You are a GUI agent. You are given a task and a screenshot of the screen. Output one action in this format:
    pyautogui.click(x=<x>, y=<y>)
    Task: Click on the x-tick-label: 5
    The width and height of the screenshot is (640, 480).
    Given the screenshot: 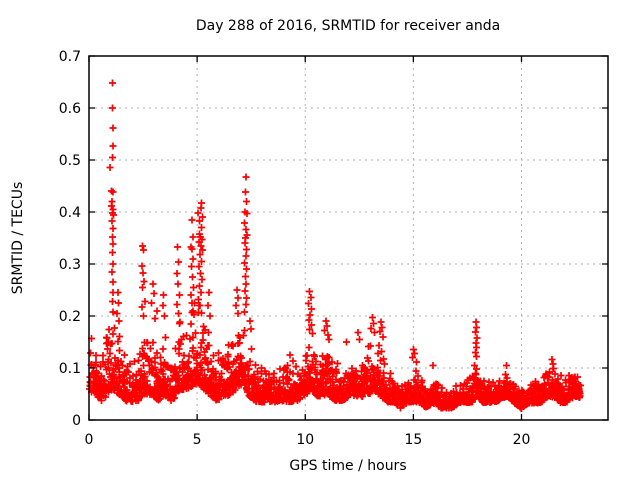 What is the action you would take?
    pyautogui.click(x=197, y=440)
    